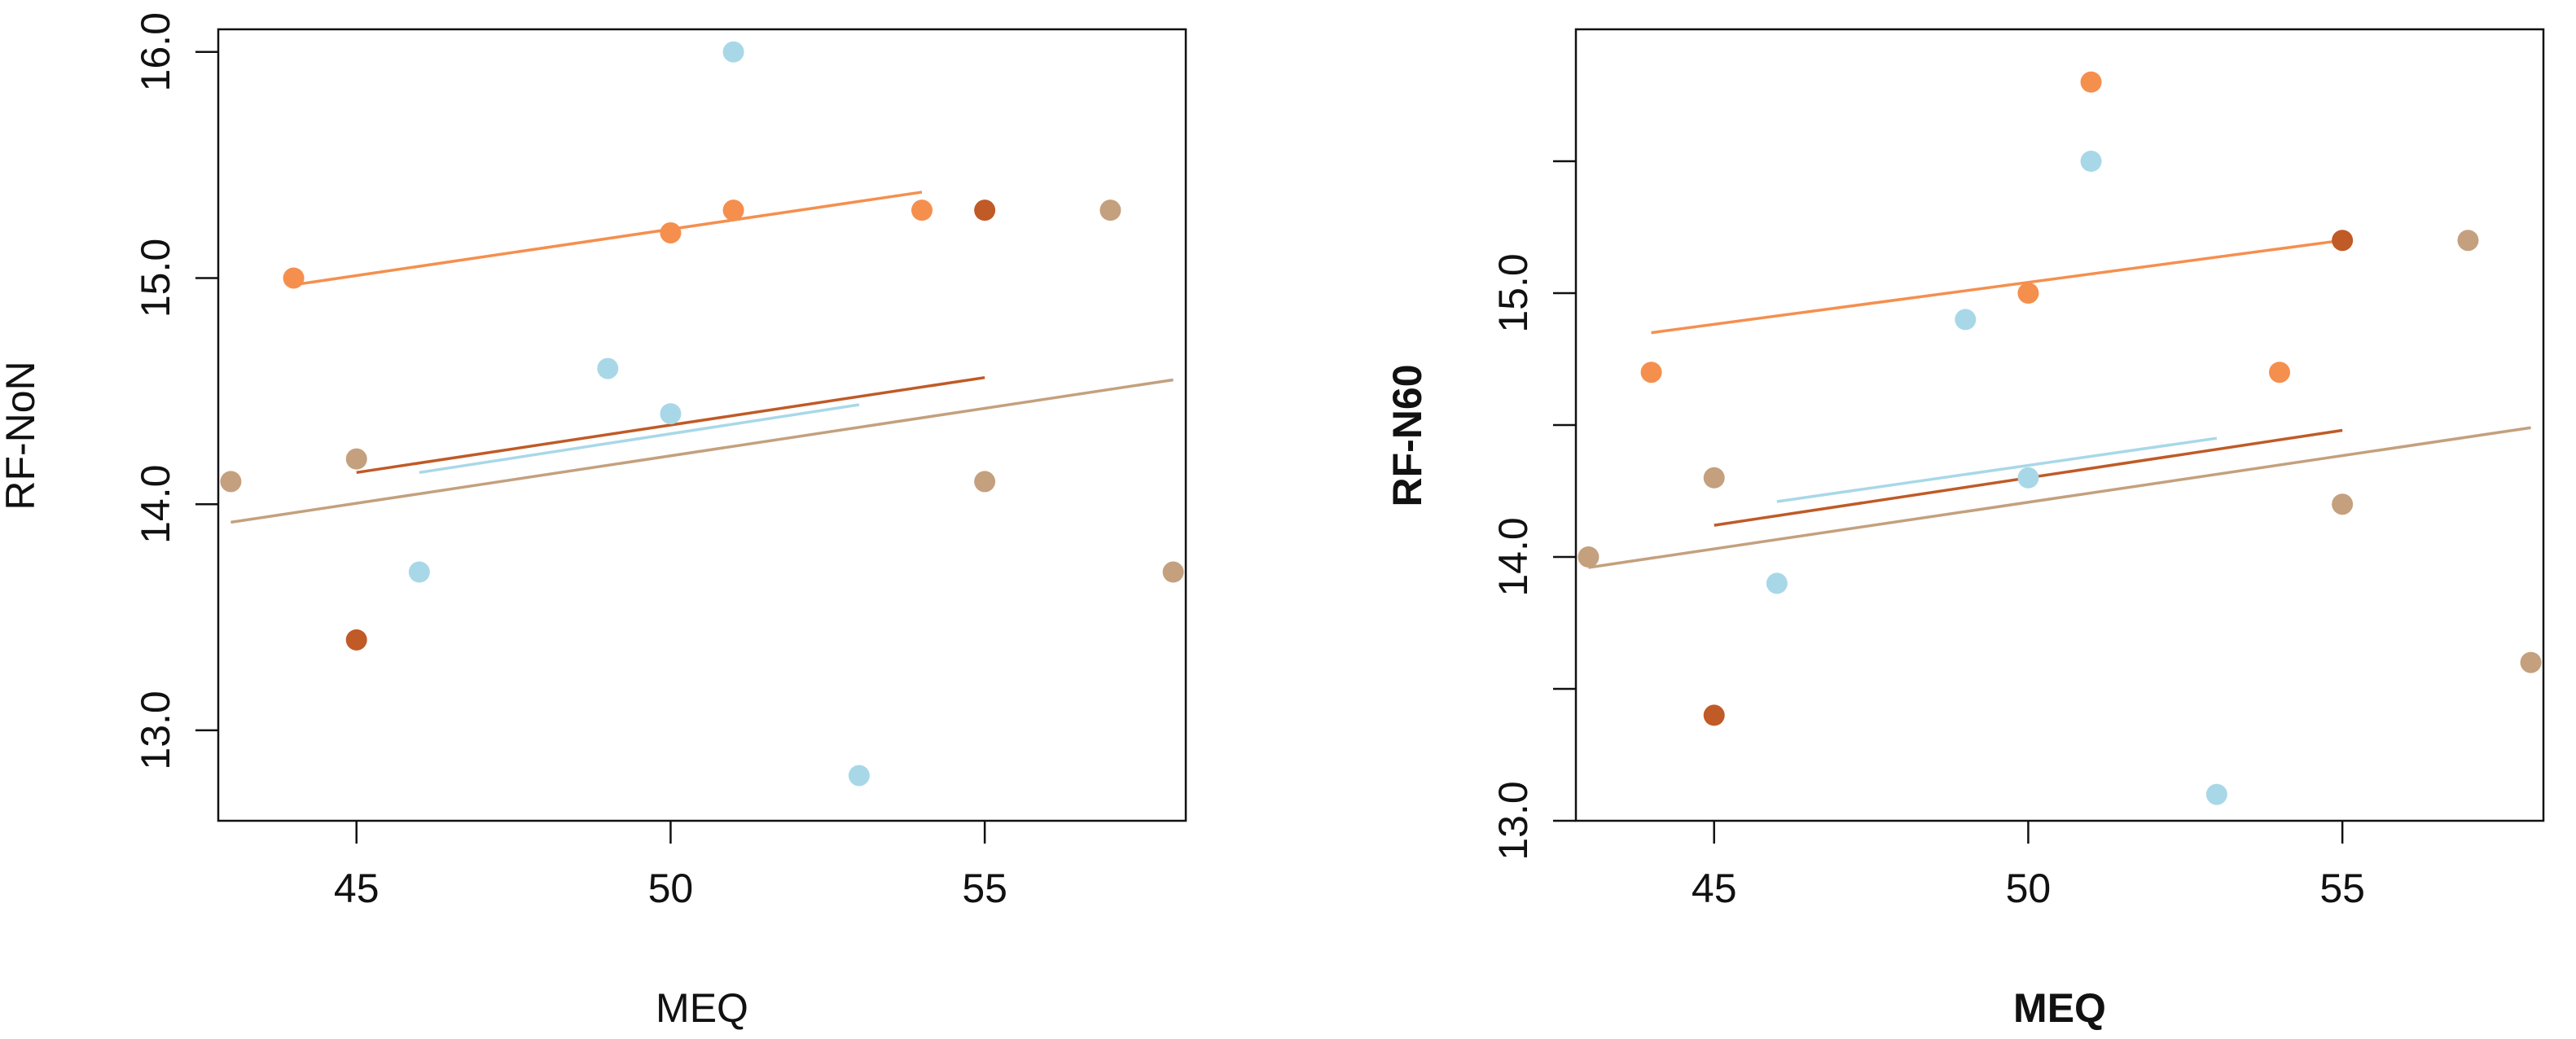  Describe the element at coordinates (155, 51) in the screenshot. I see `y-tick-label: 16.0` at that location.